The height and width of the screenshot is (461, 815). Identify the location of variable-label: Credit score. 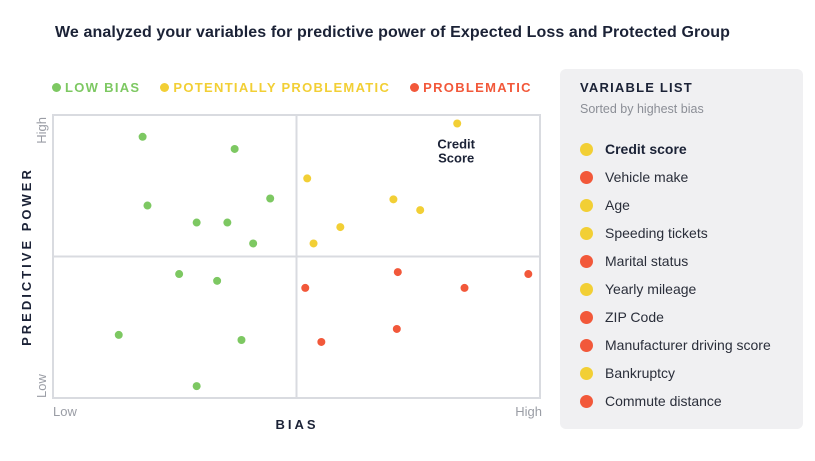
(646, 149).